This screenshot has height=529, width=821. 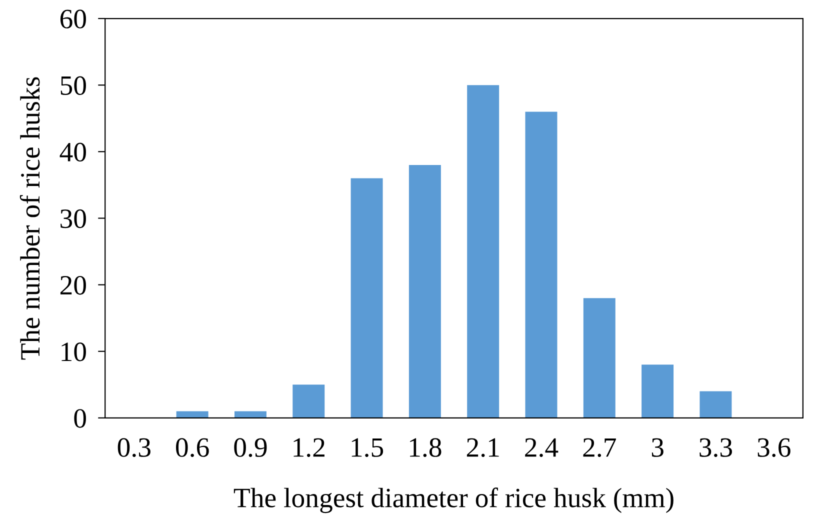 I want to click on x-tick-label: 3.3, so click(x=716, y=448).